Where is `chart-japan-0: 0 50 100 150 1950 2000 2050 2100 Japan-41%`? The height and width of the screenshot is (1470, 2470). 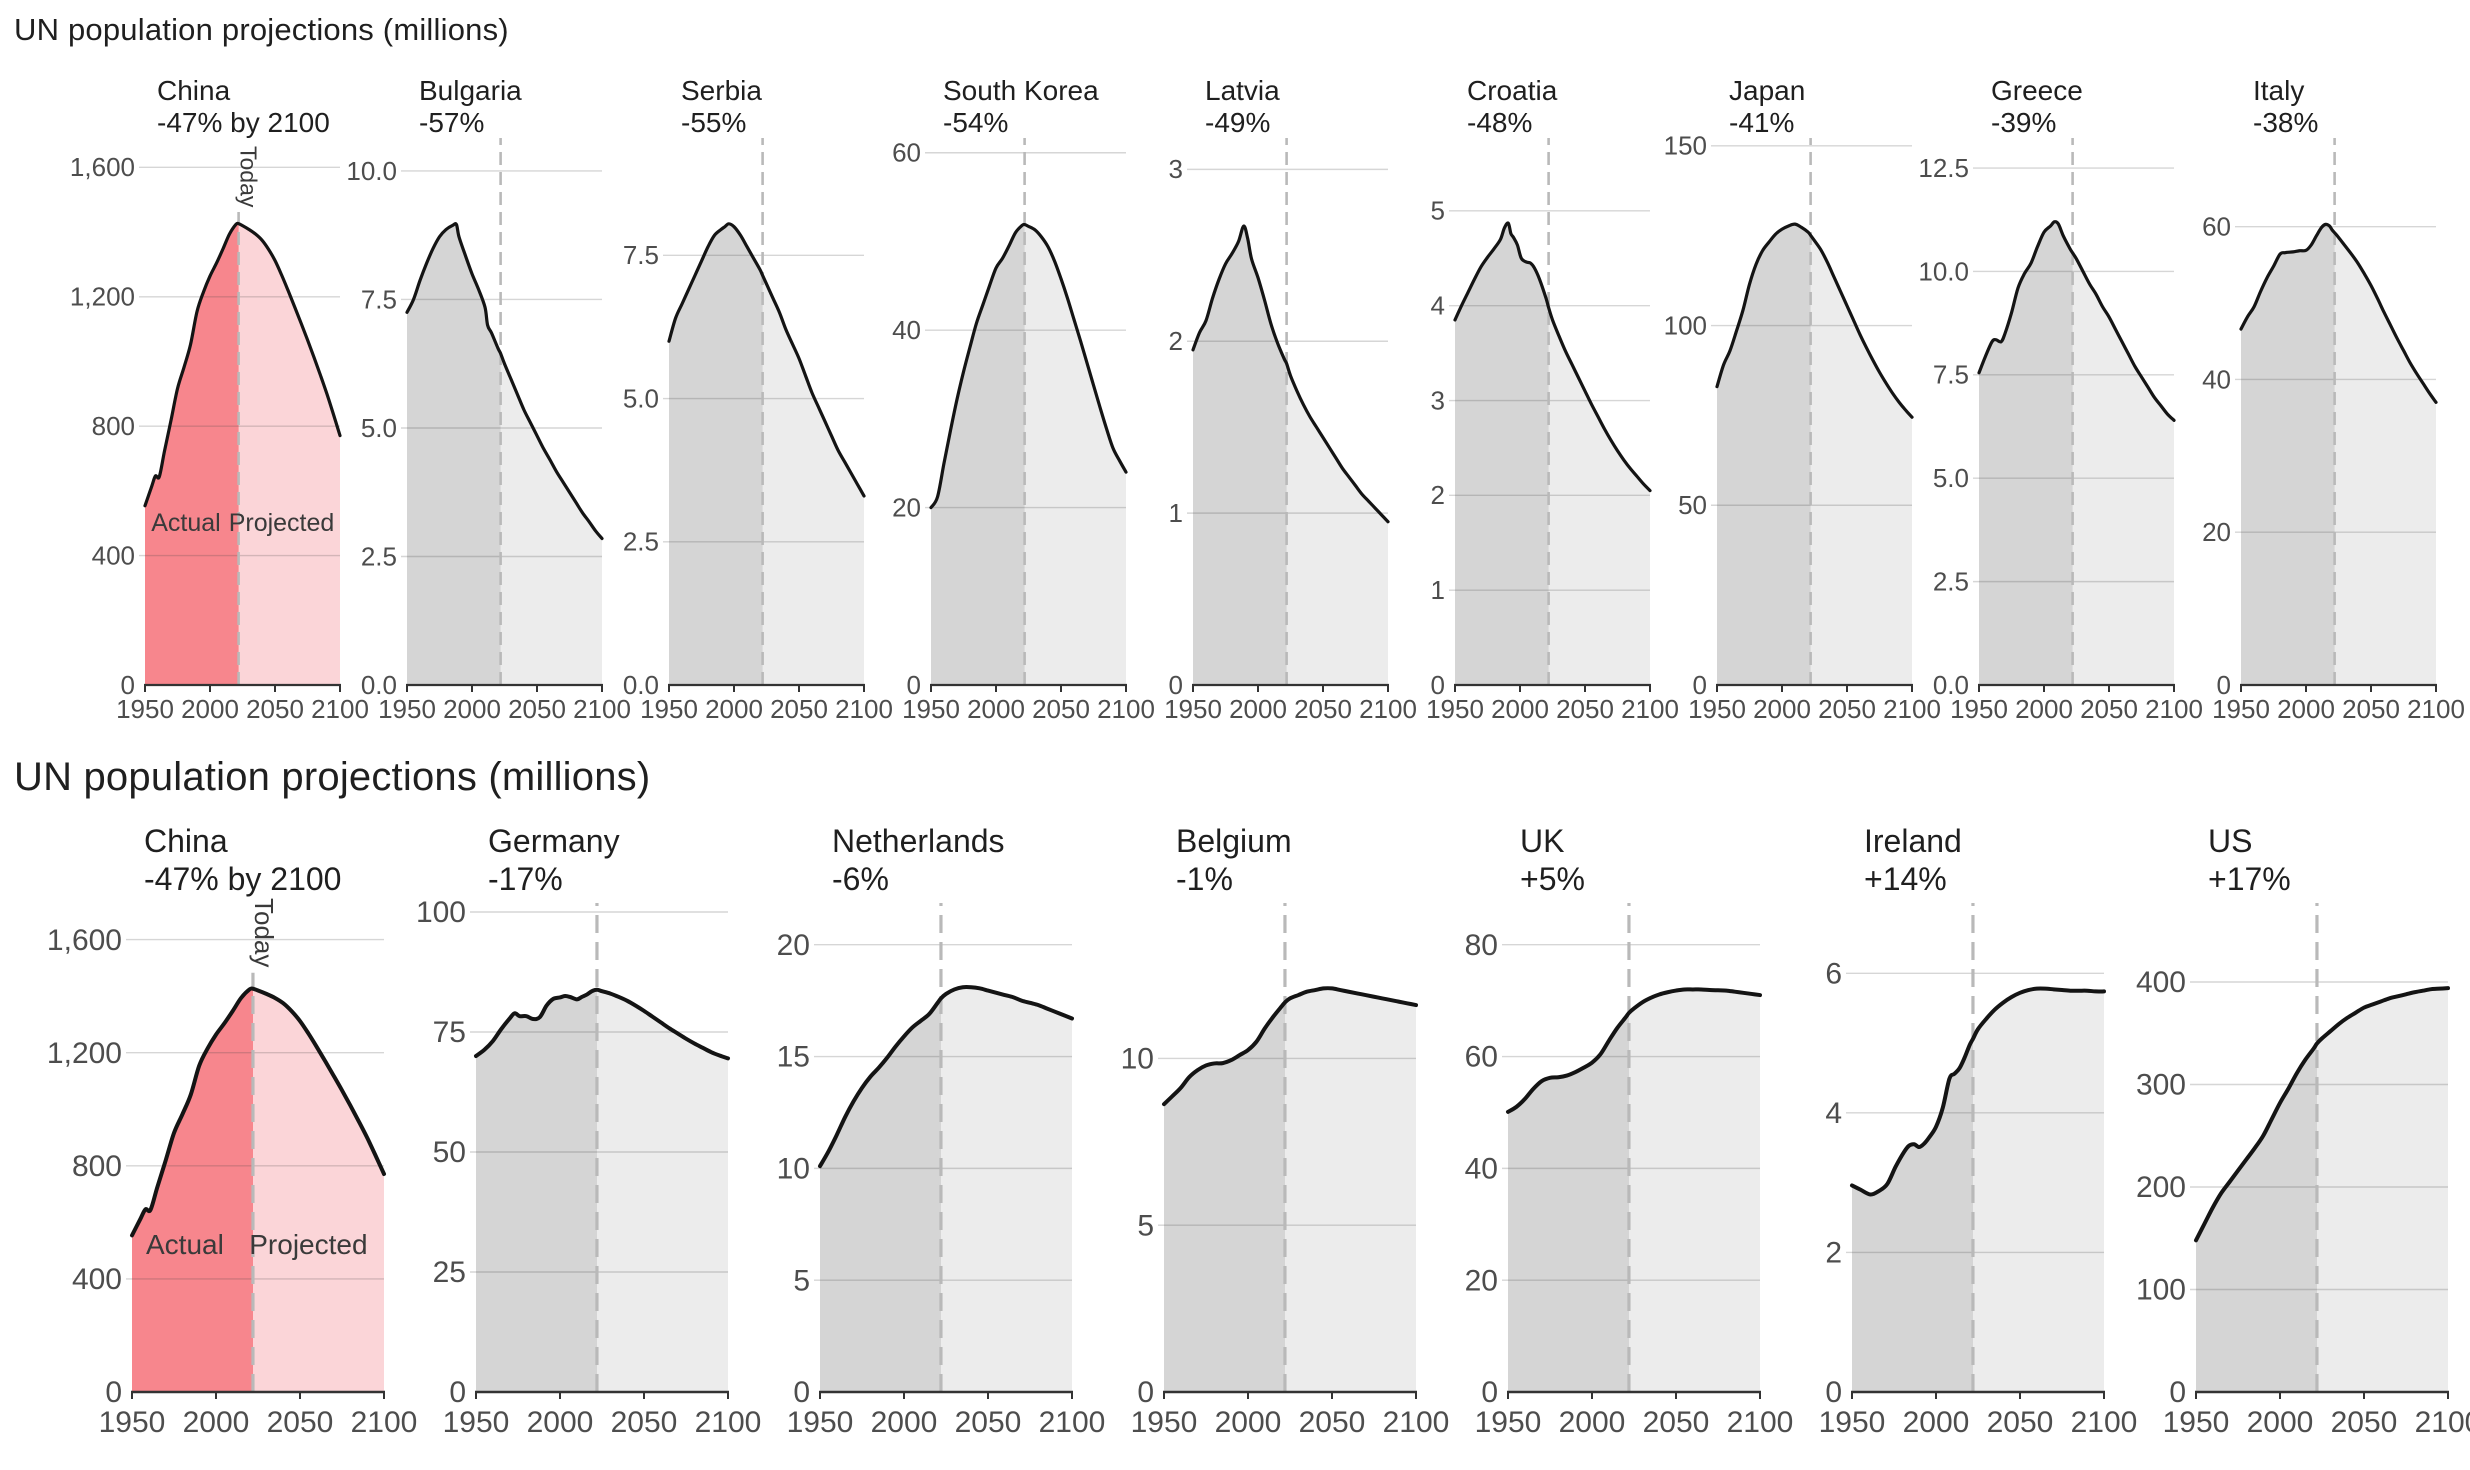 chart-japan-0: 0 50 100 150 1950 2000 2050 2100 Japan-41% is located at coordinates (1802, 399).